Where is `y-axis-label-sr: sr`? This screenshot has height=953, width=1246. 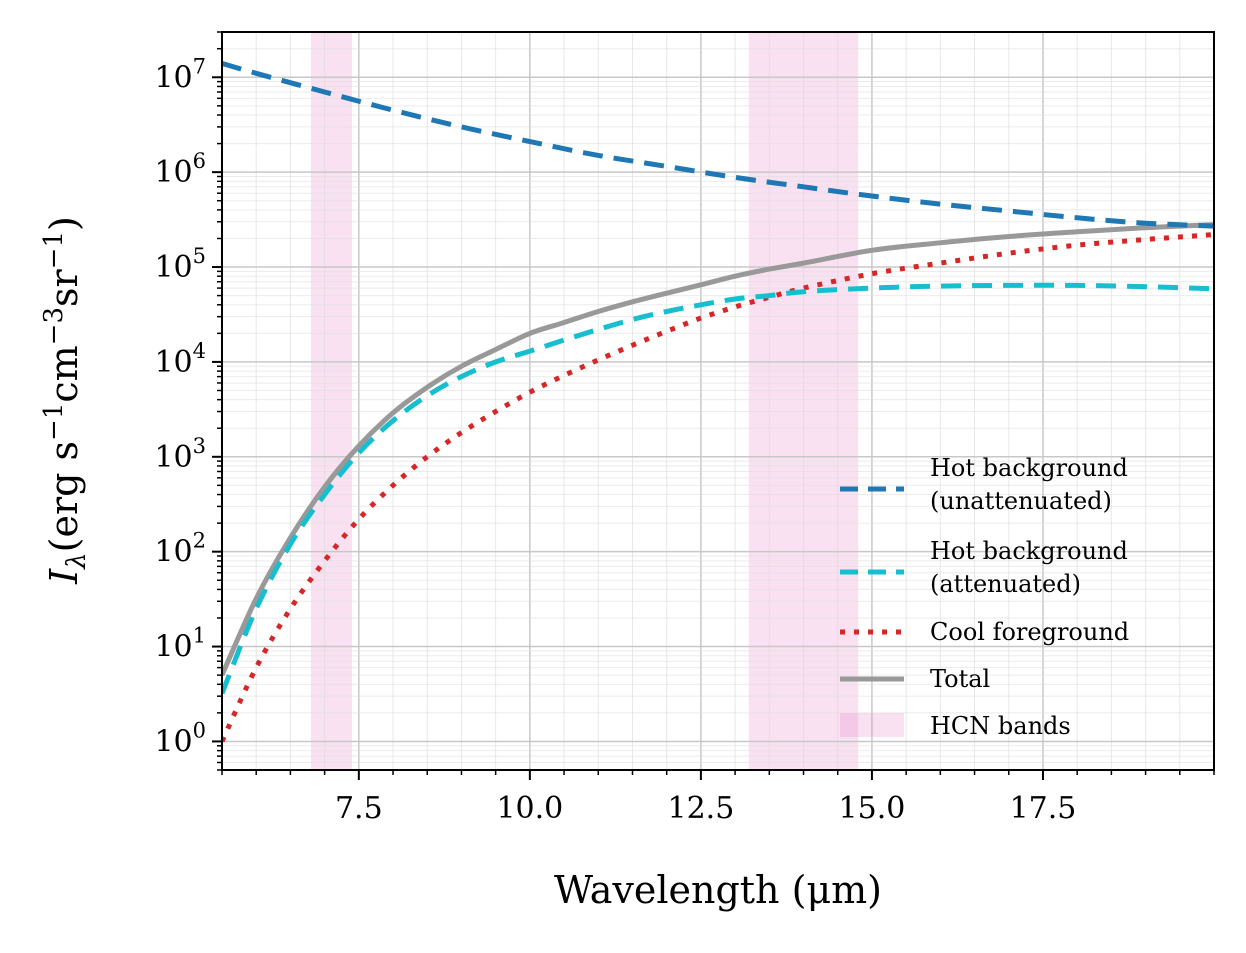
y-axis-label-sr: sr is located at coordinates (64, 287).